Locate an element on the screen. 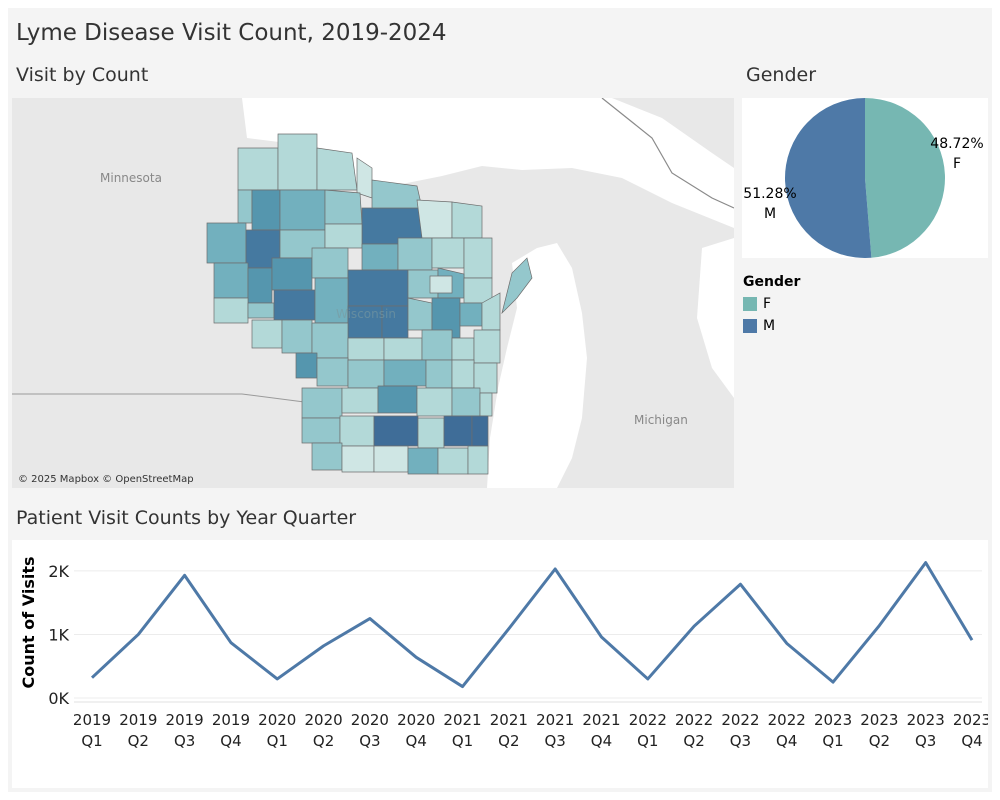 This screenshot has height=800, width=1000. legend-item-m: M is located at coordinates (771, 326).